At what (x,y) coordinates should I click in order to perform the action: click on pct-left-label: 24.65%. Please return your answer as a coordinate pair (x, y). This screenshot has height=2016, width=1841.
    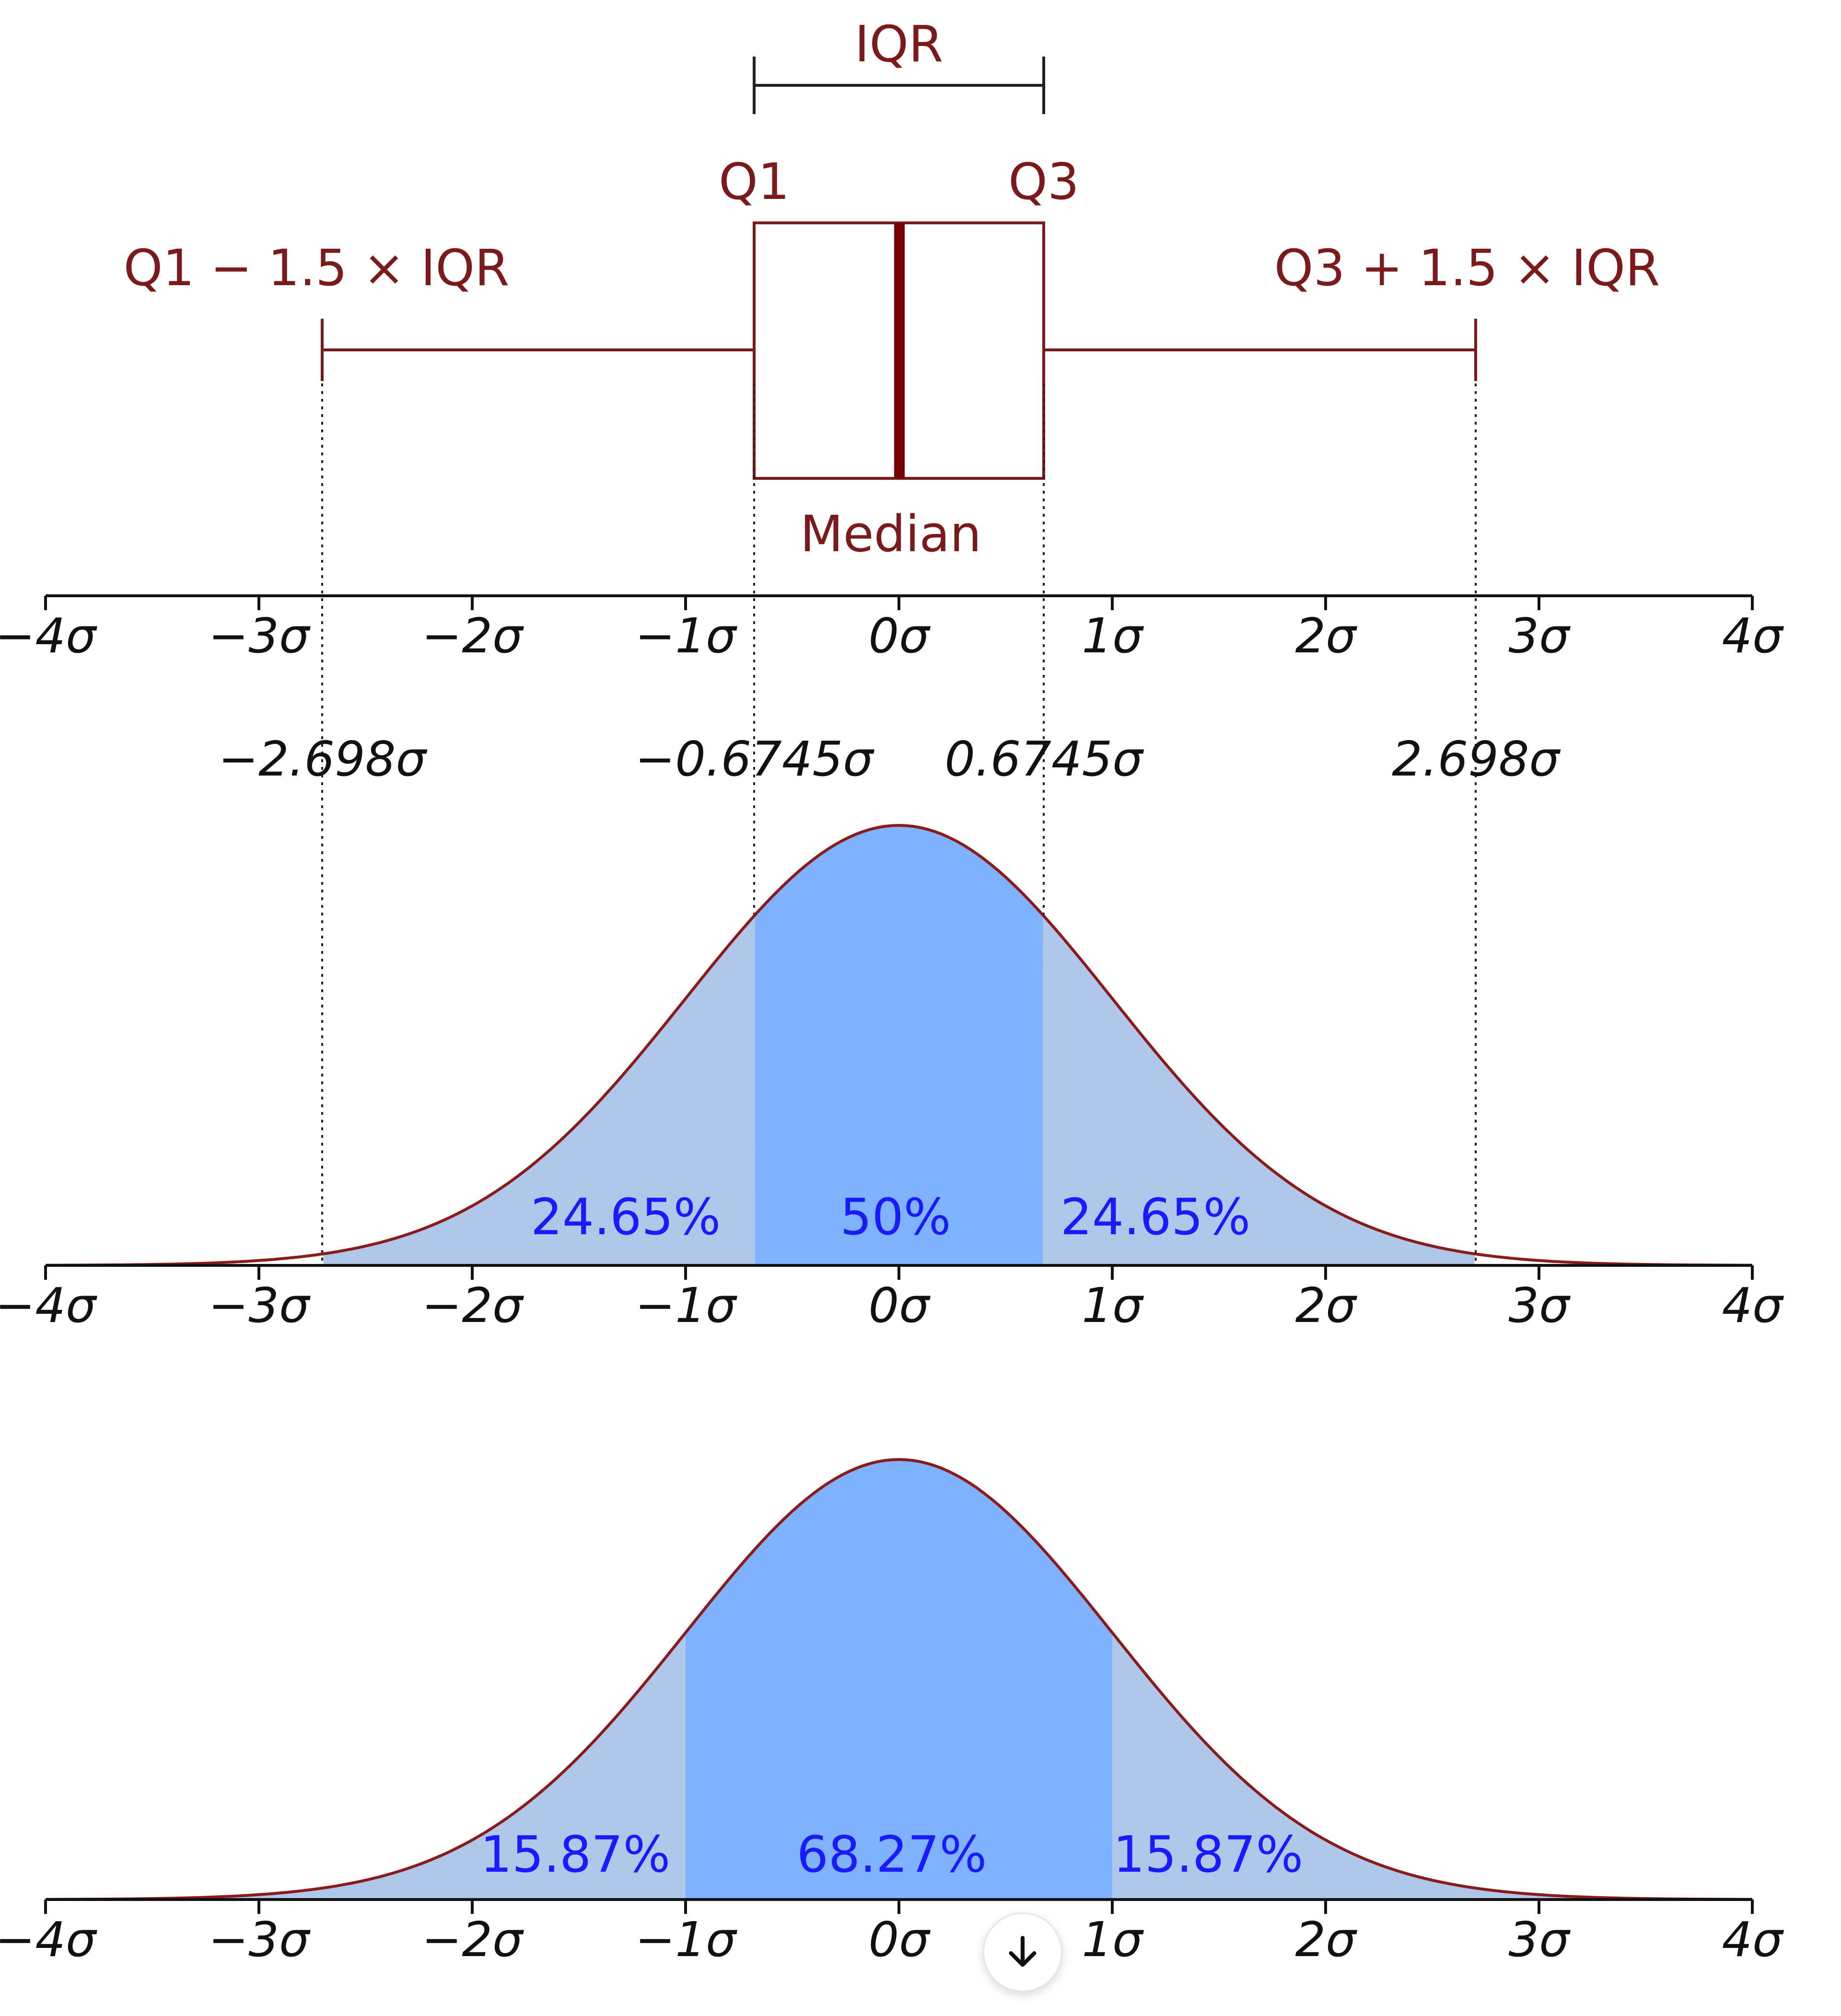
    Looking at the image, I should click on (626, 1217).